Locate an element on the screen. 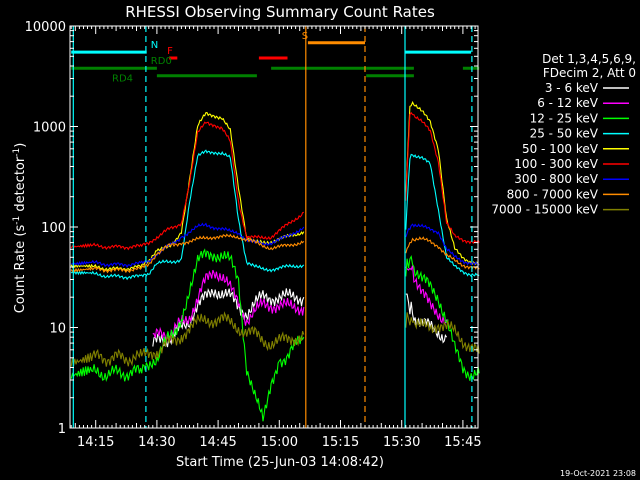 The width and height of the screenshot is (640, 480). legend-label-7: 800 - 7000 keV is located at coordinates (553, 194).